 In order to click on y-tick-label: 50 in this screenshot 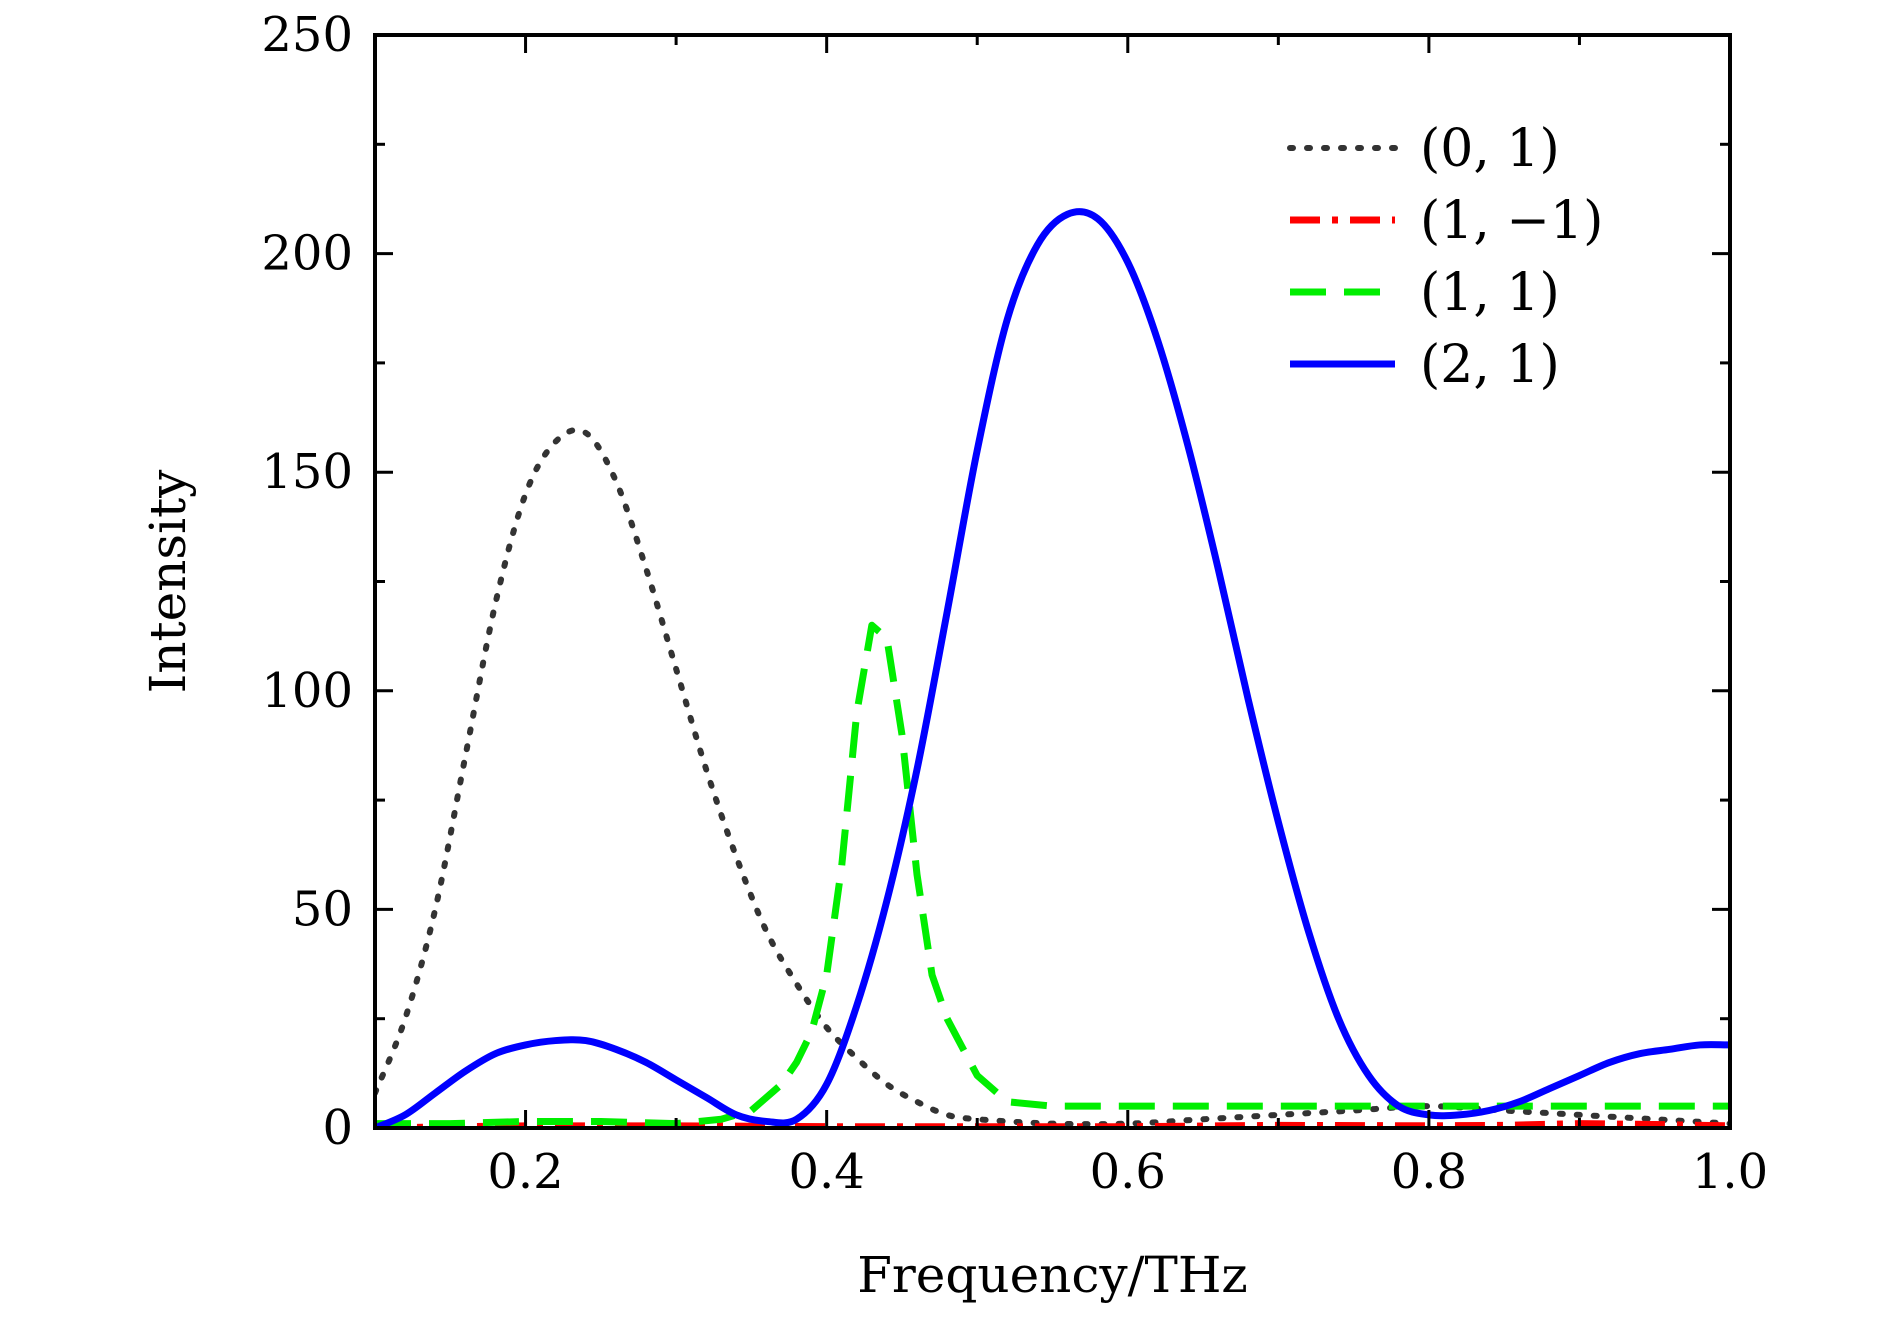, I will do `click(322, 909)`.